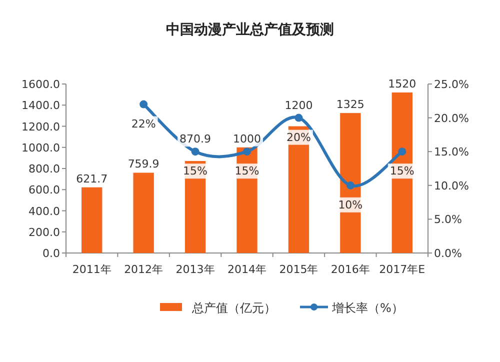  I want to click on y-tick-label: 1600.0, so click(41, 84).